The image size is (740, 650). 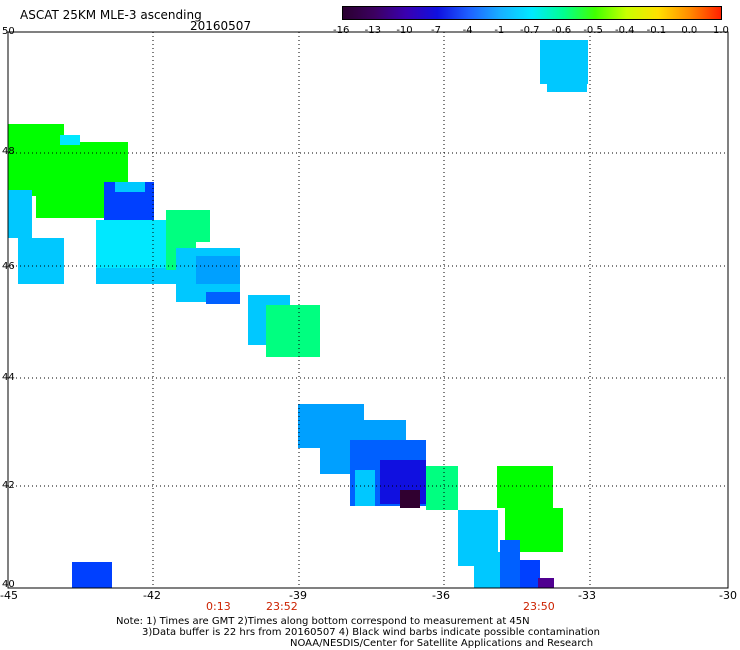 What do you see at coordinates (298, 595) in the screenshot?
I see `x-tick-label: -39` at bounding box center [298, 595].